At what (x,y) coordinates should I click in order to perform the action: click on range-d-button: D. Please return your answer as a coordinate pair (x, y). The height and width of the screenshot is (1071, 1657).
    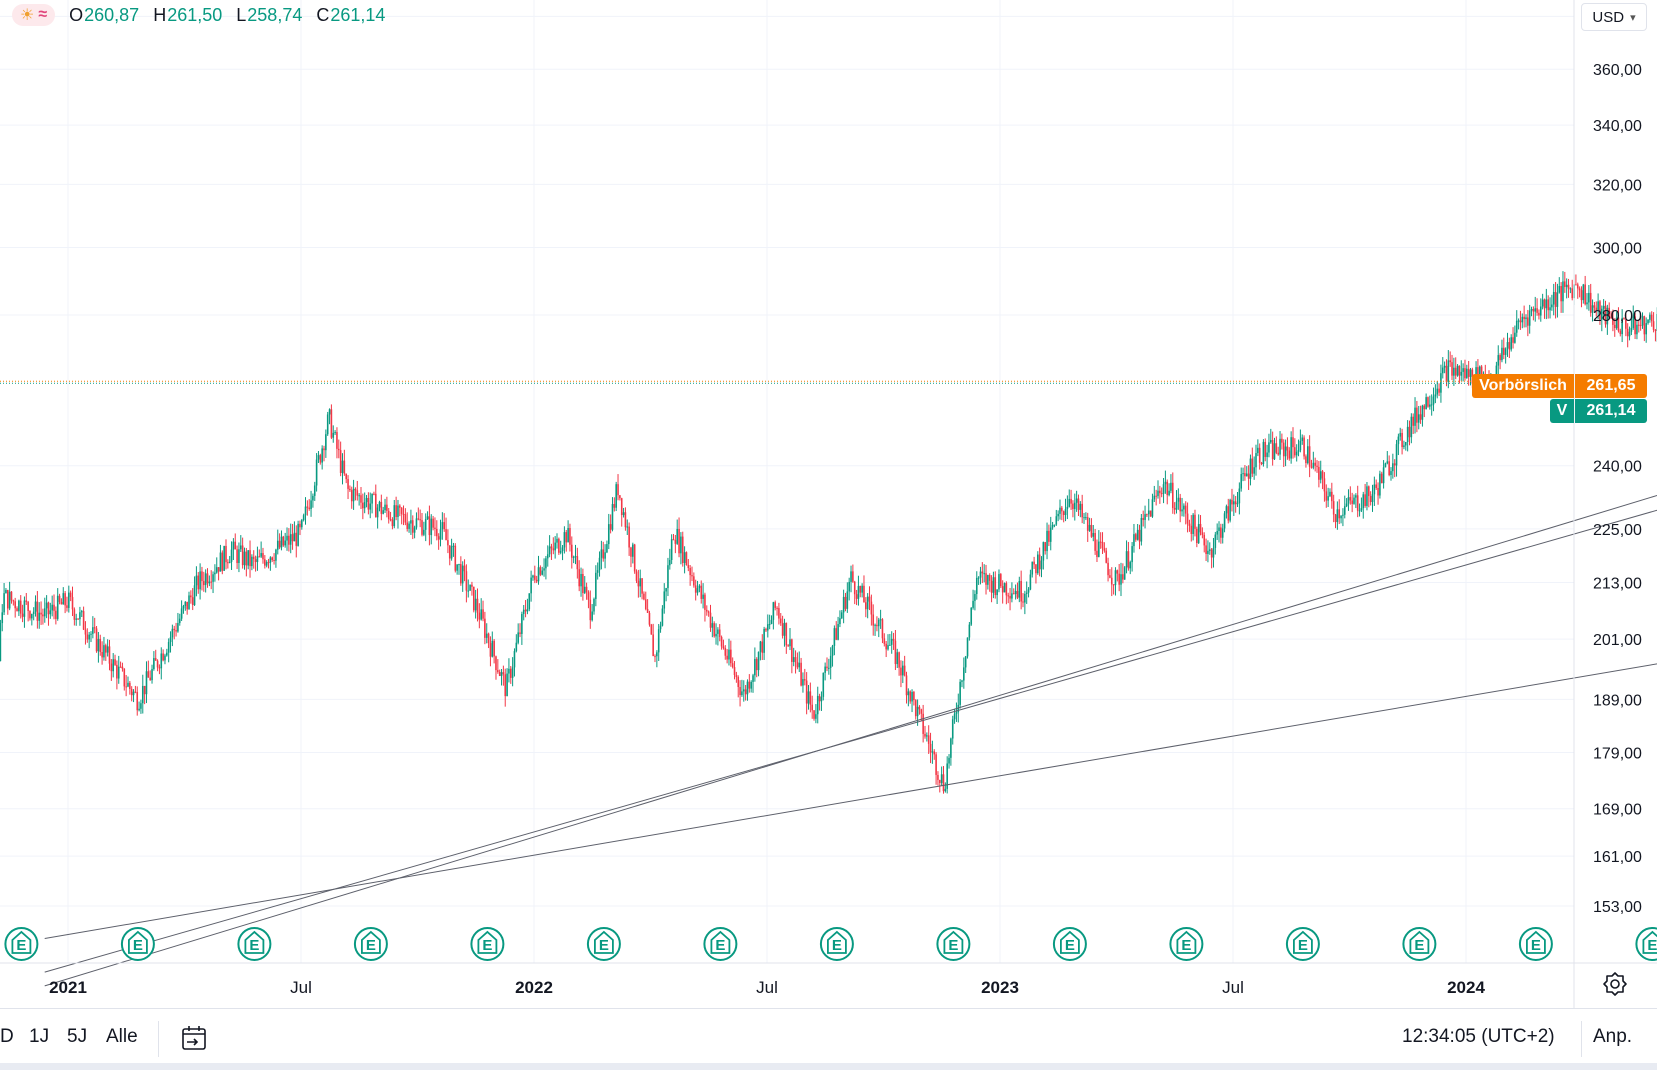
    Looking at the image, I should click on (7, 1036).